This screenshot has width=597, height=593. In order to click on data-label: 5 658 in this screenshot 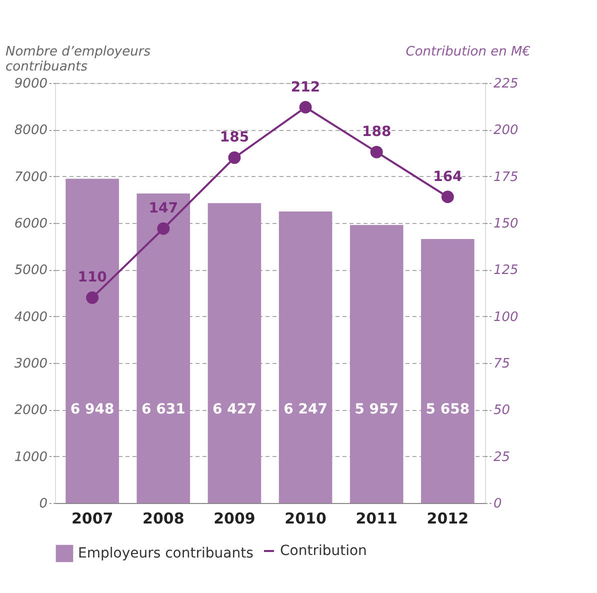, I will do `click(448, 410)`.